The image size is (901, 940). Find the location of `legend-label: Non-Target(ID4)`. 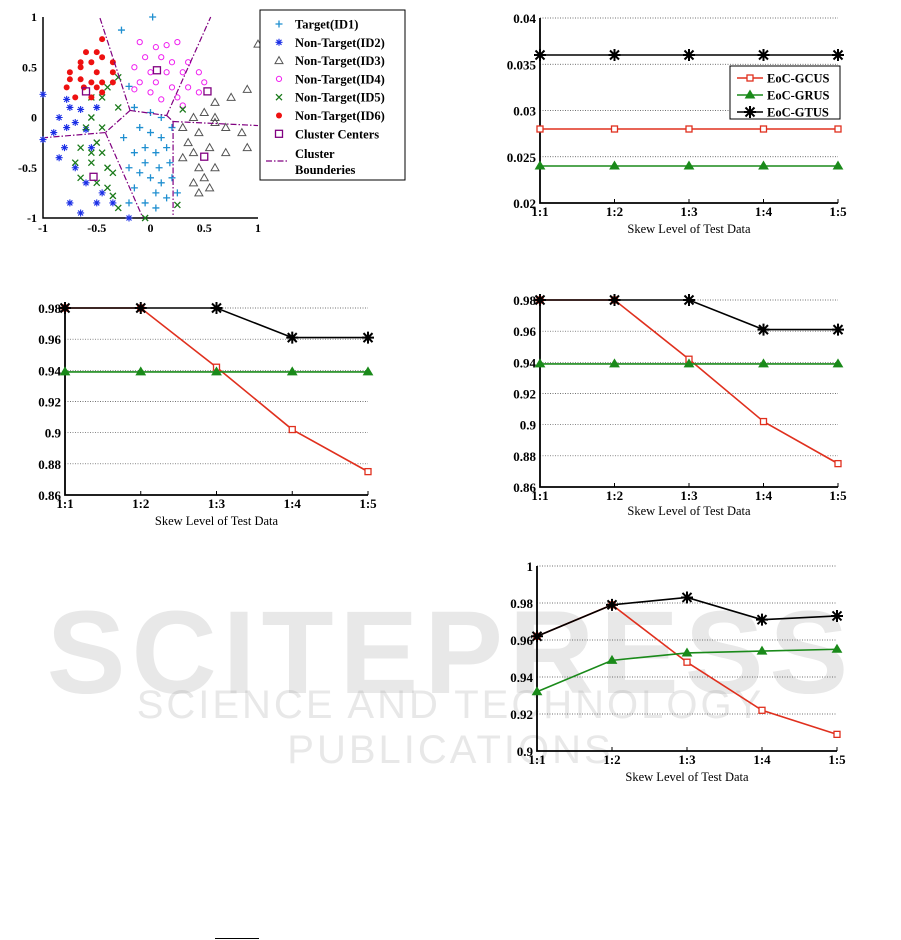

legend-label: Non-Target(ID4) is located at coordinates (340, 79).